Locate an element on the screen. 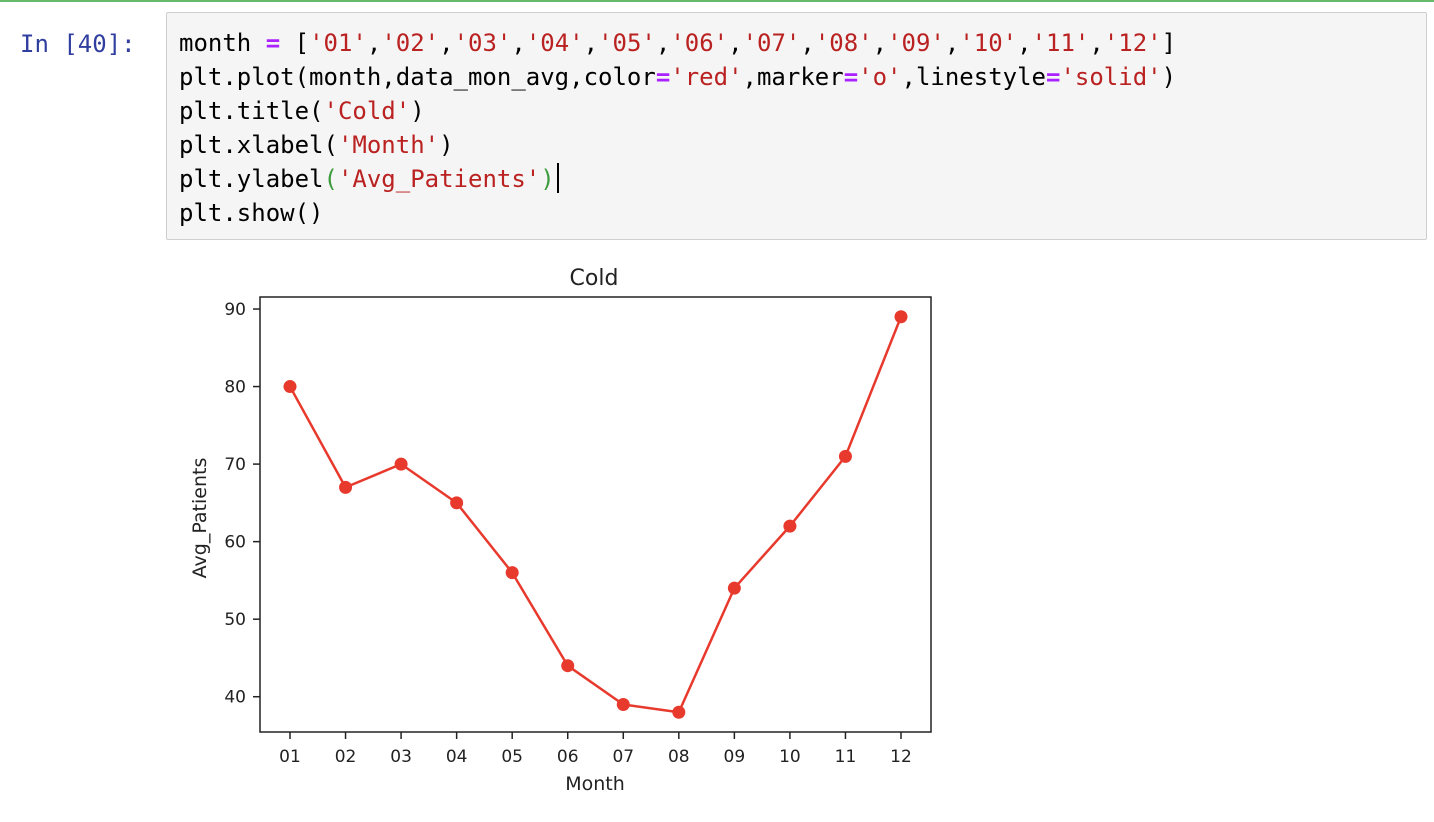 The image size is (1434, 822). x-tick-label: 04 is located at coordinates (457, 757).